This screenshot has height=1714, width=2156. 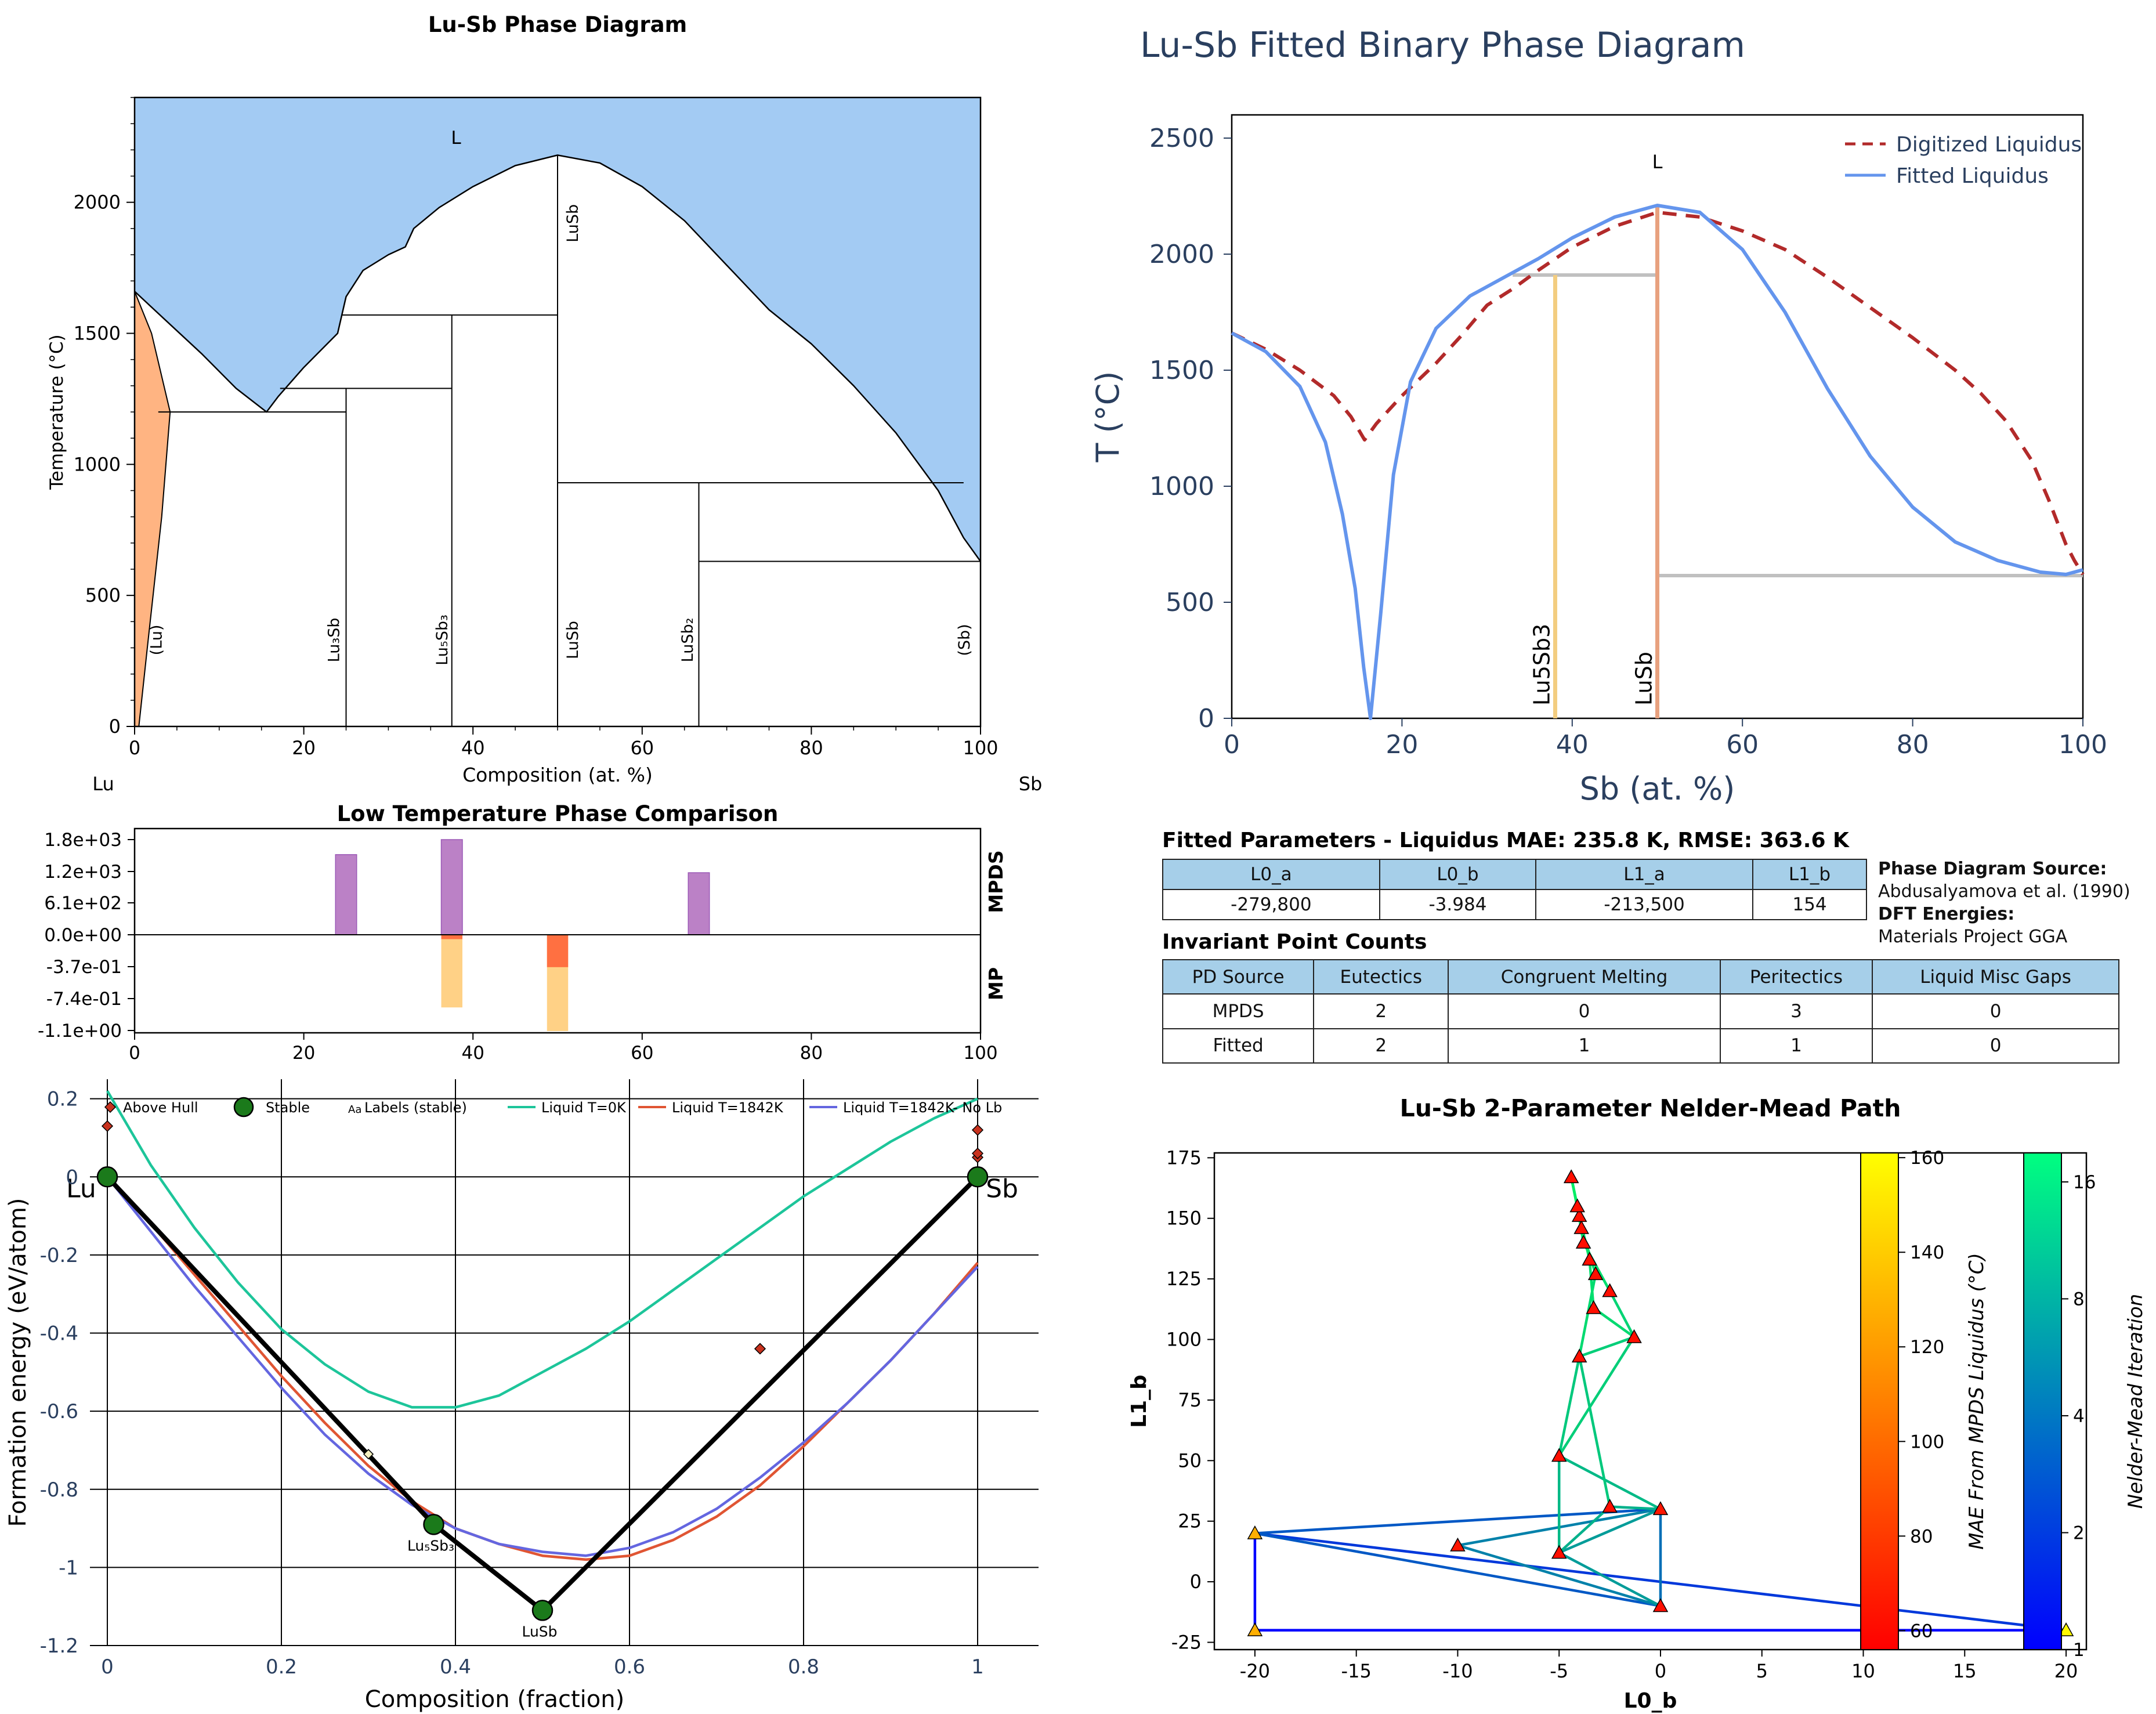 What do you see at coordinates (2135, 1402) in the screenshot?
I see `iteration-colorbar-label: Nelder-Mead Iteration` at bounding box center [2135, 1402].